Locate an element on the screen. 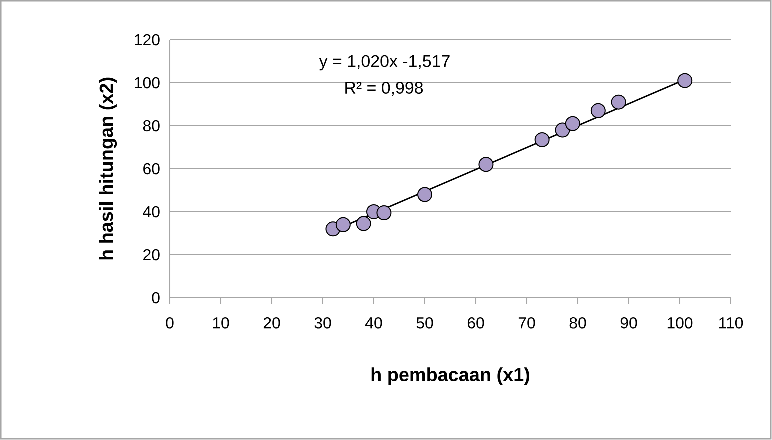  x-tick-label: 0 is located at coordinates (170, 323).